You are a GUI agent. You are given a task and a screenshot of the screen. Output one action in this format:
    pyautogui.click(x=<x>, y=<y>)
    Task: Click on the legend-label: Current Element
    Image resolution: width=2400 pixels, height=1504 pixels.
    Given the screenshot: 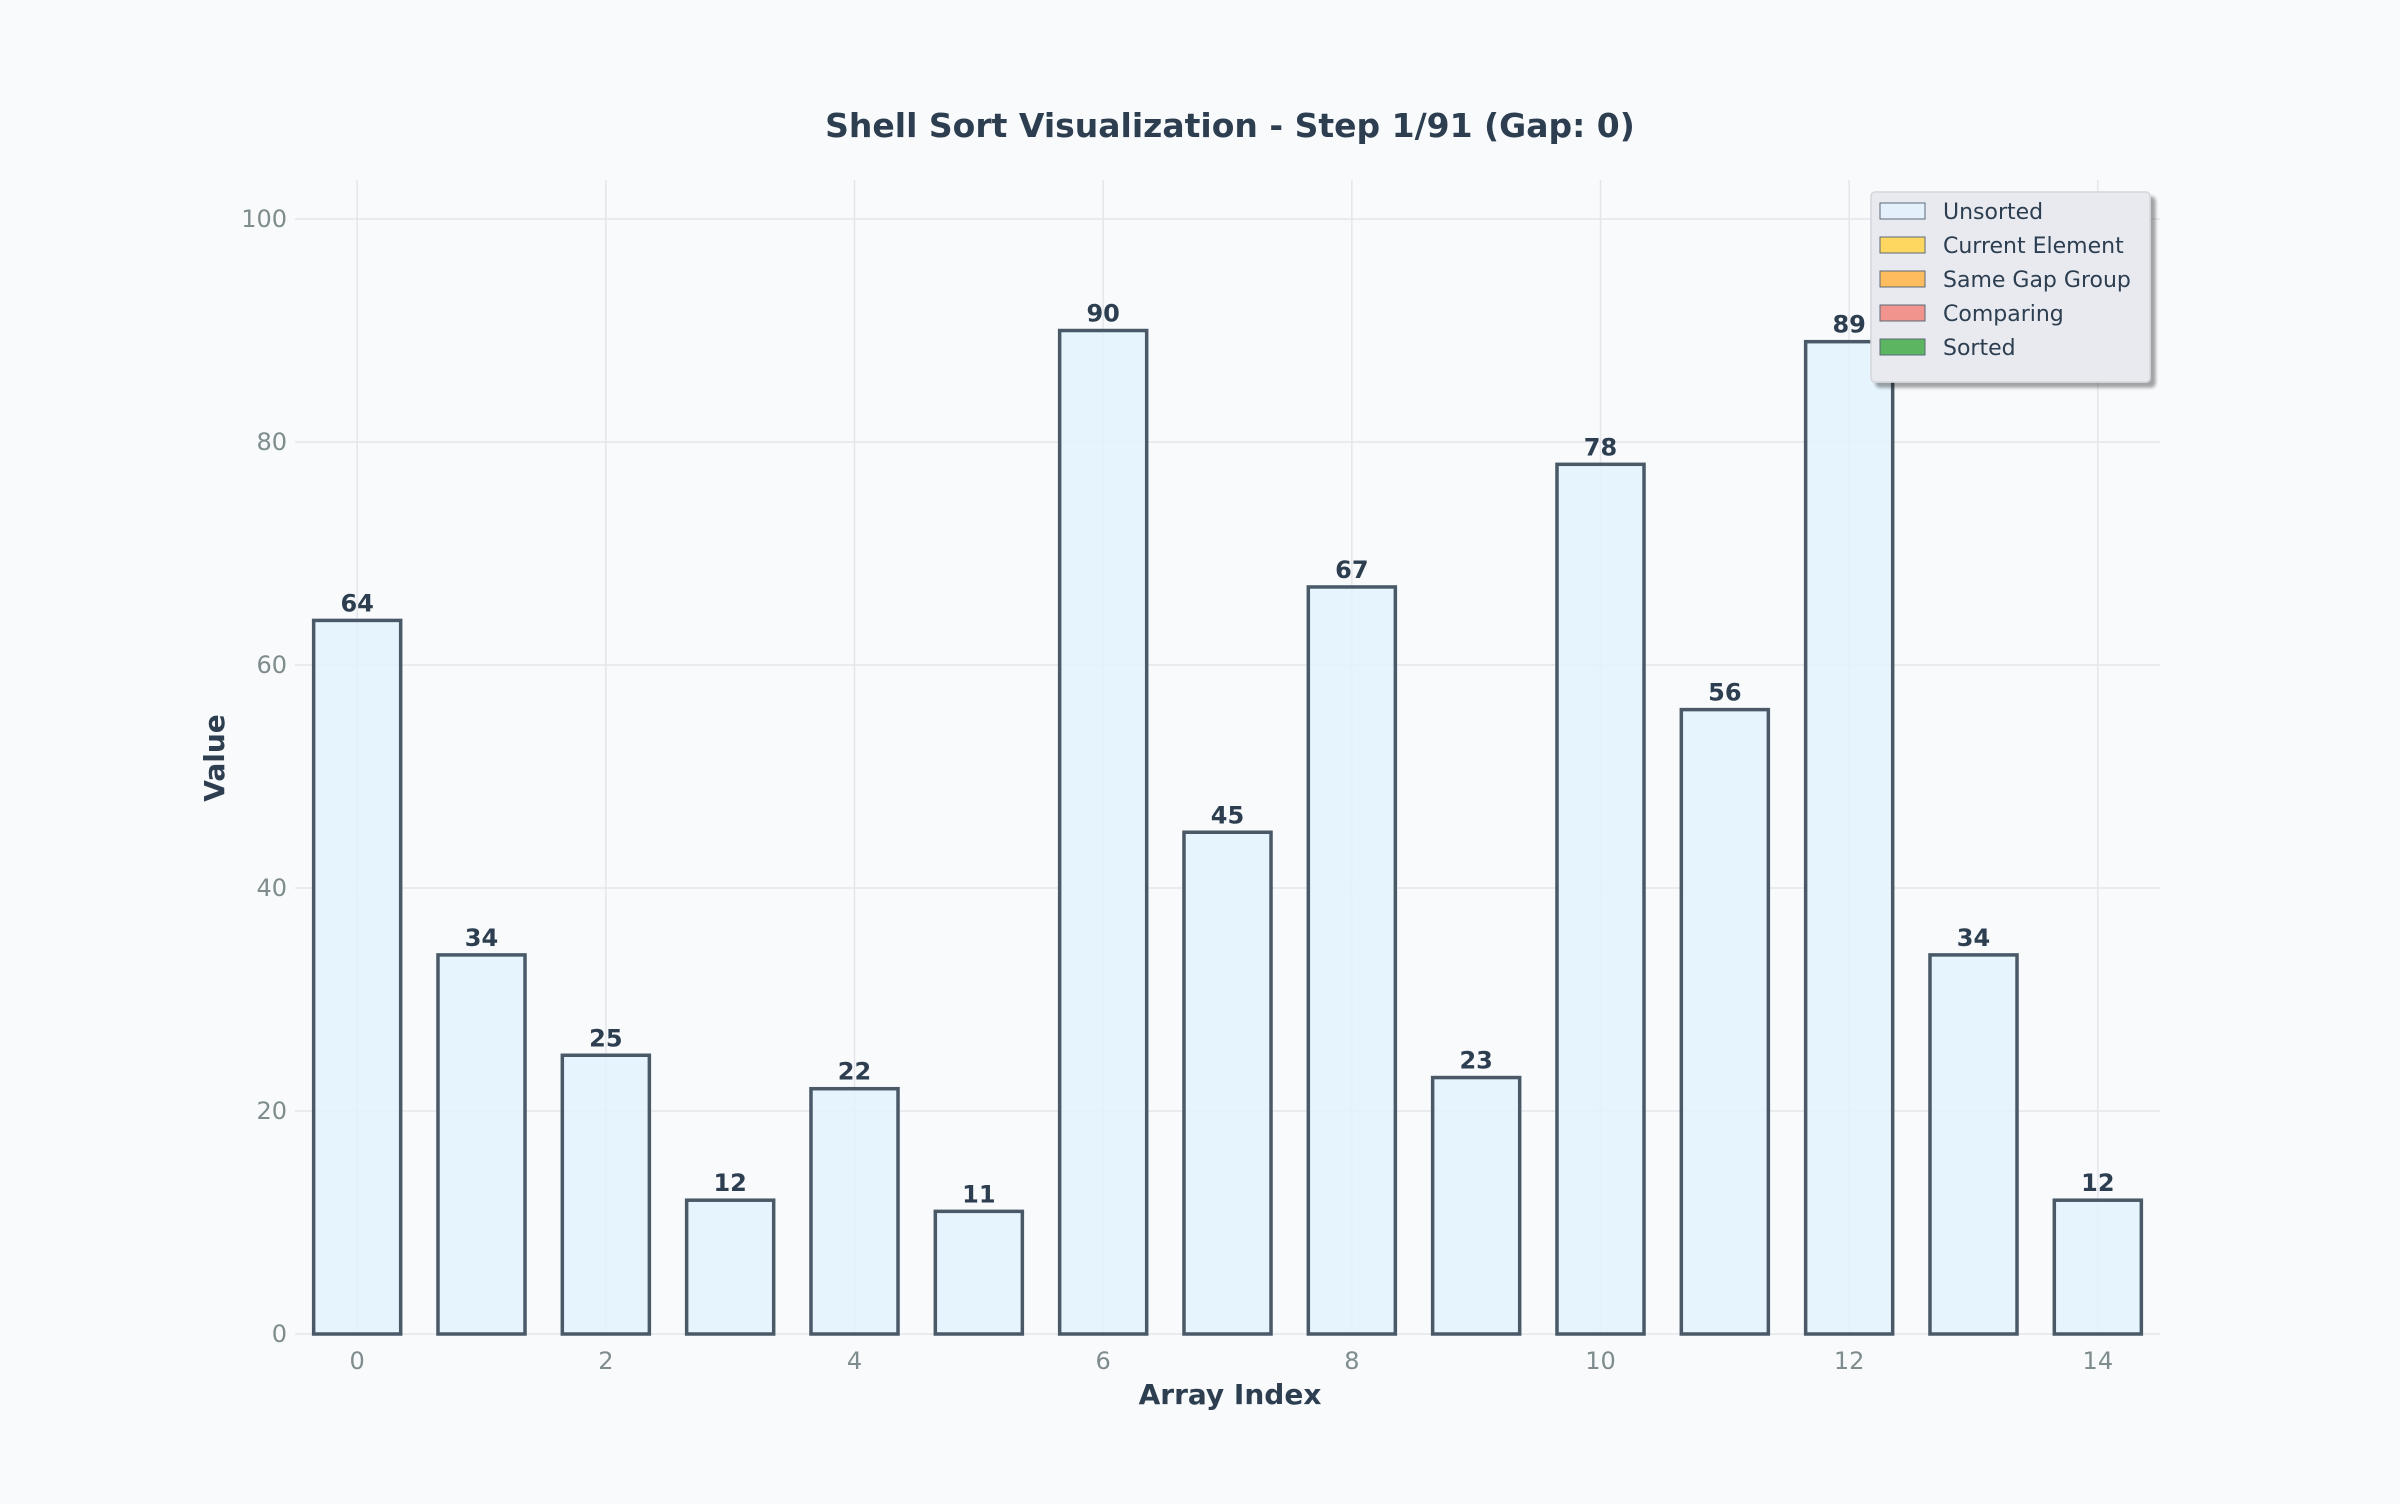 What is the action you would take?
    pyautogui.click(x=2033, y=246)
    